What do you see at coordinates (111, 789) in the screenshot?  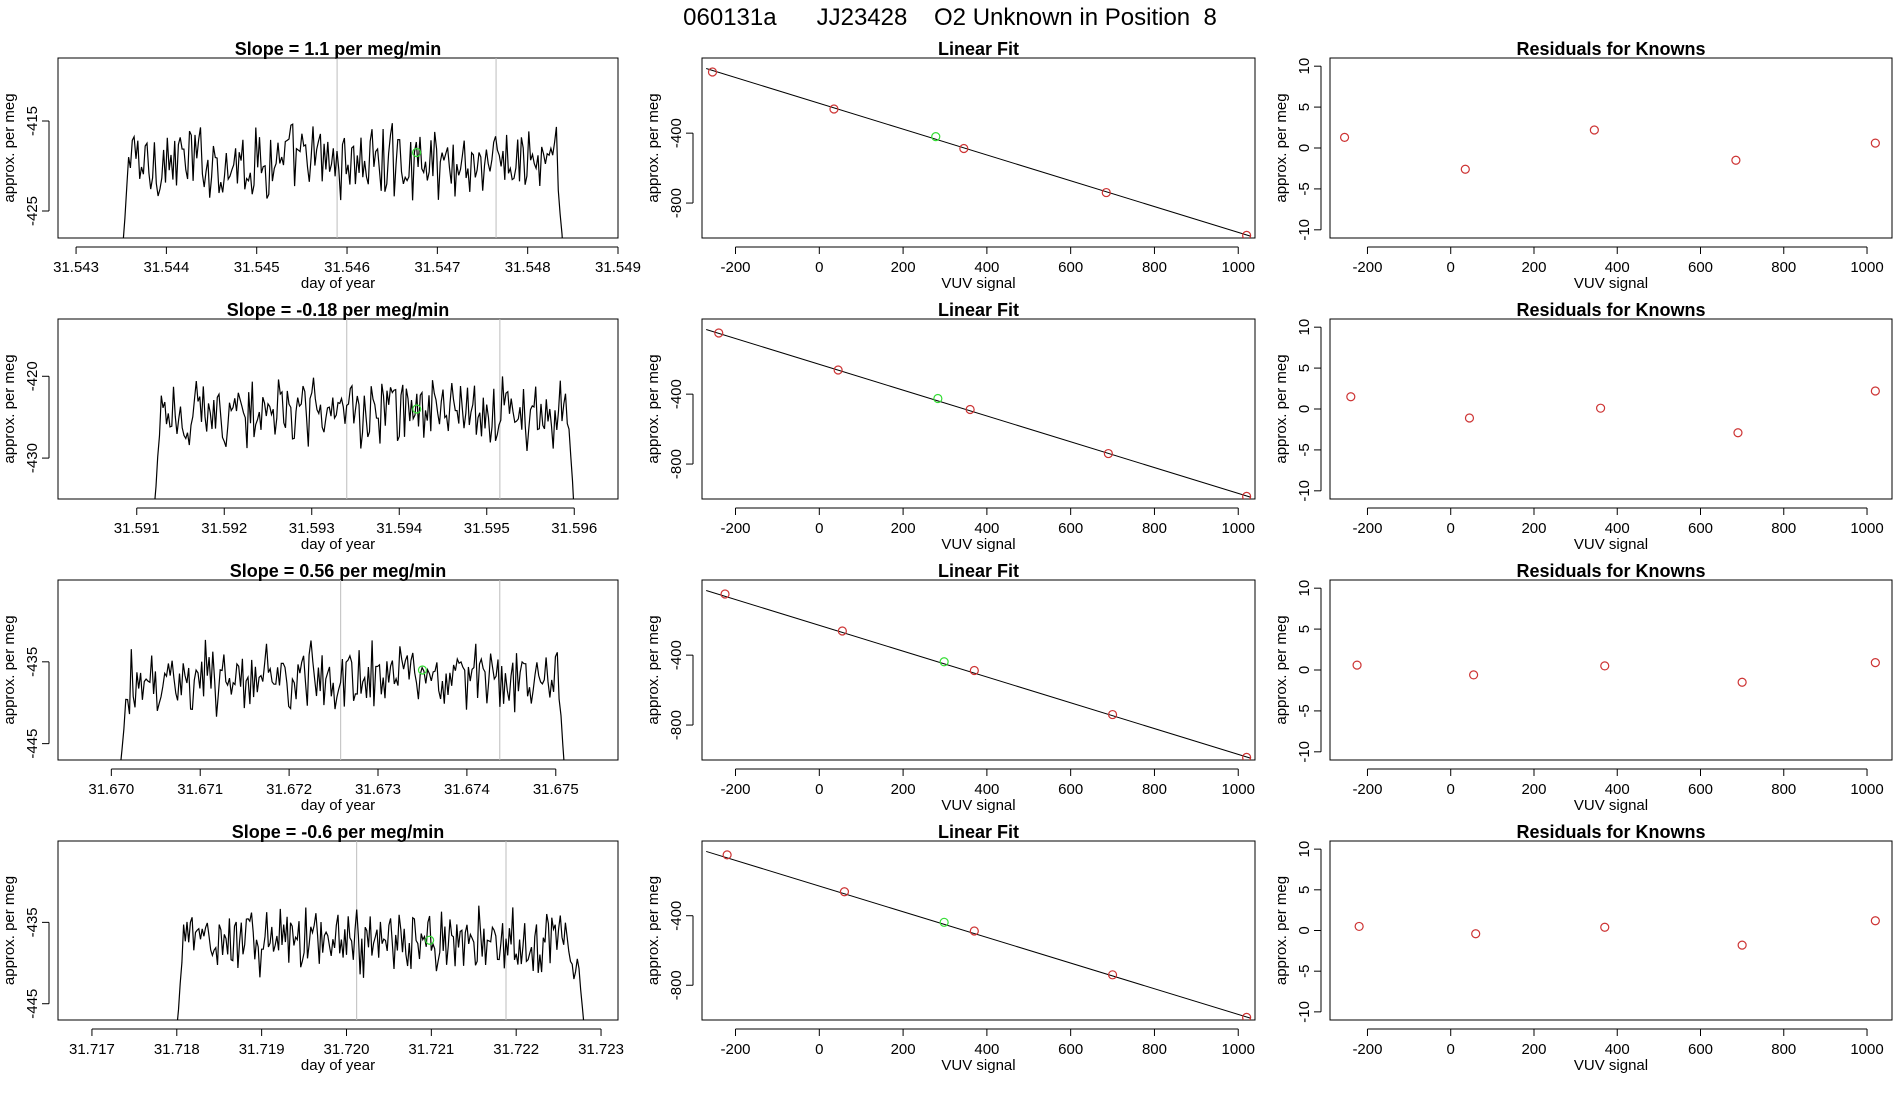 I see `x-tick-label: 31.670` at bounding box center [111, 789].